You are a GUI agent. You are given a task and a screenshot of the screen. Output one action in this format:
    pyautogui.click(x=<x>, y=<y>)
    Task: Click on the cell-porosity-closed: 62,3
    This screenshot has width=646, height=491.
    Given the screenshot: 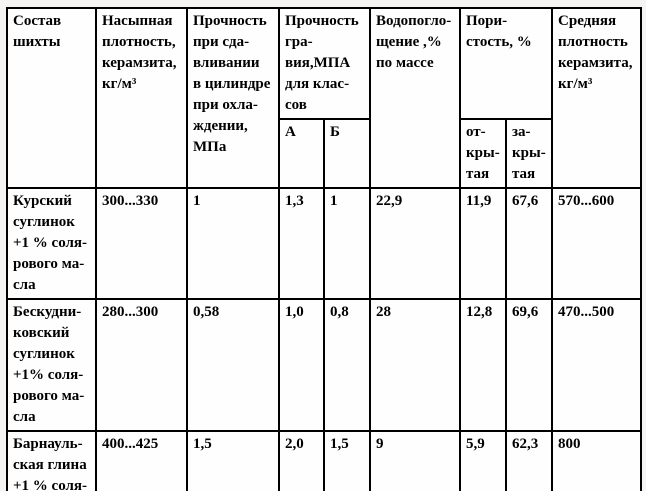 What is the action you would take?
    pyautogui.click(x=529, y=460)
    